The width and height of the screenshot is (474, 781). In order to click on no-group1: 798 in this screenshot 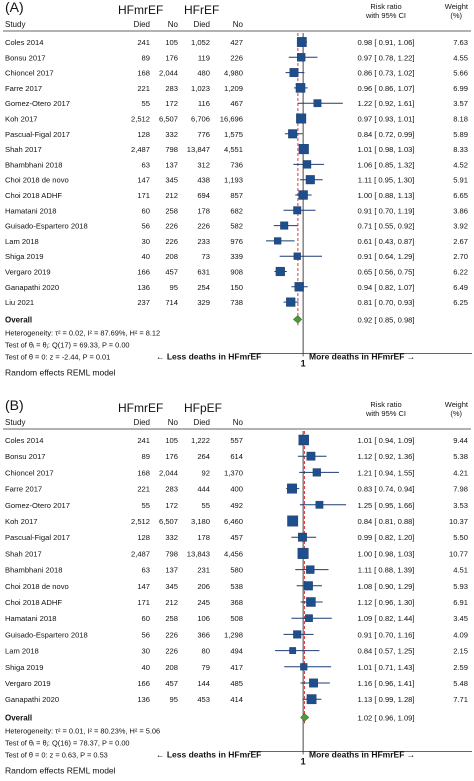, I will do `click(171, 553)`.